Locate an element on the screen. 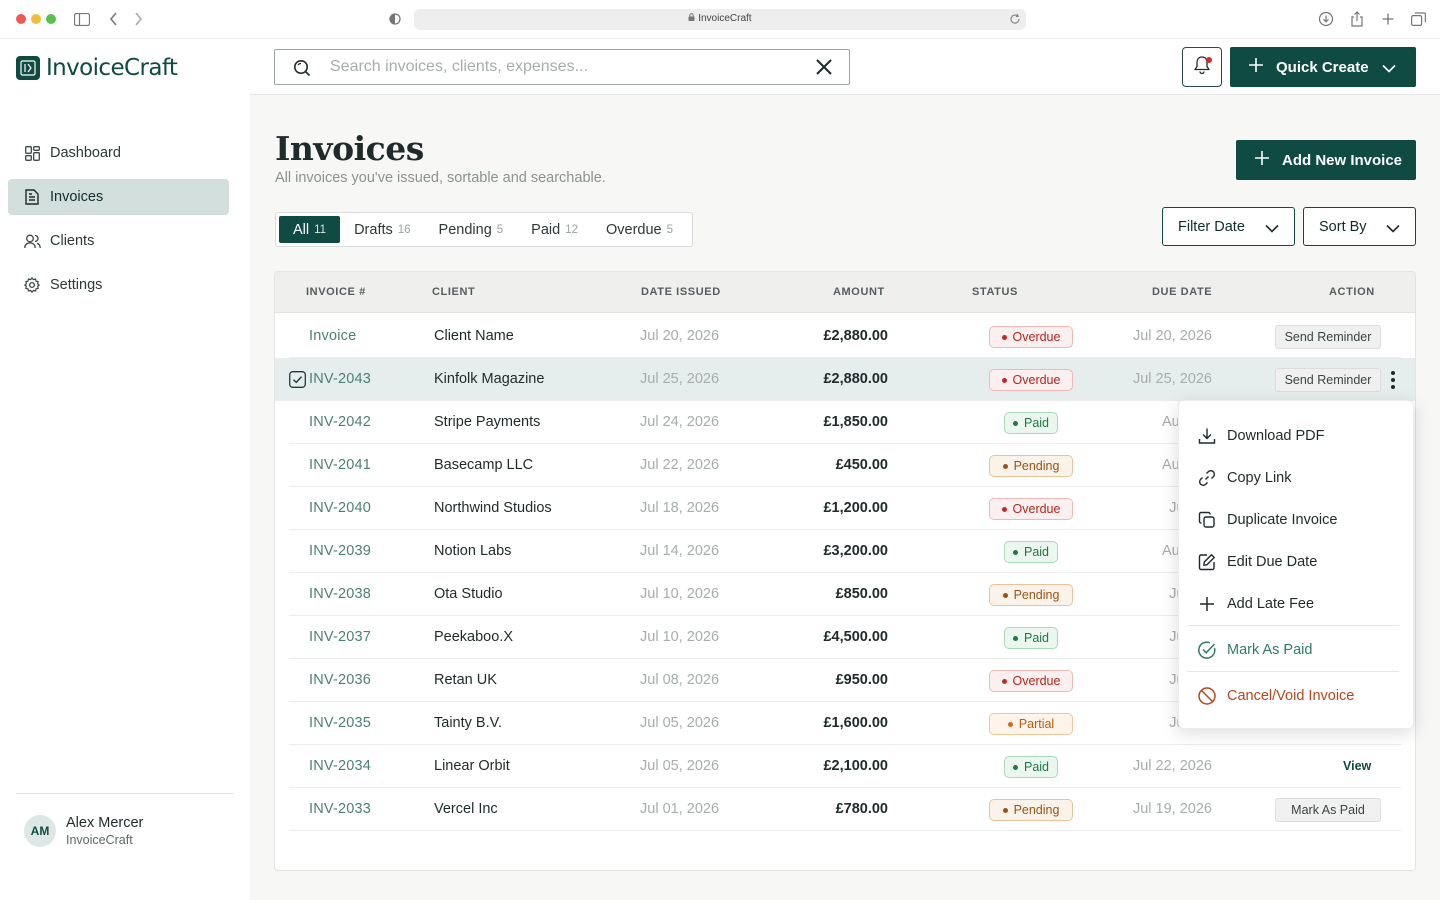 Image resolution: width=1440 pixels, height=900 pixels. clear-search-icon is located at coordinates (824, 69).